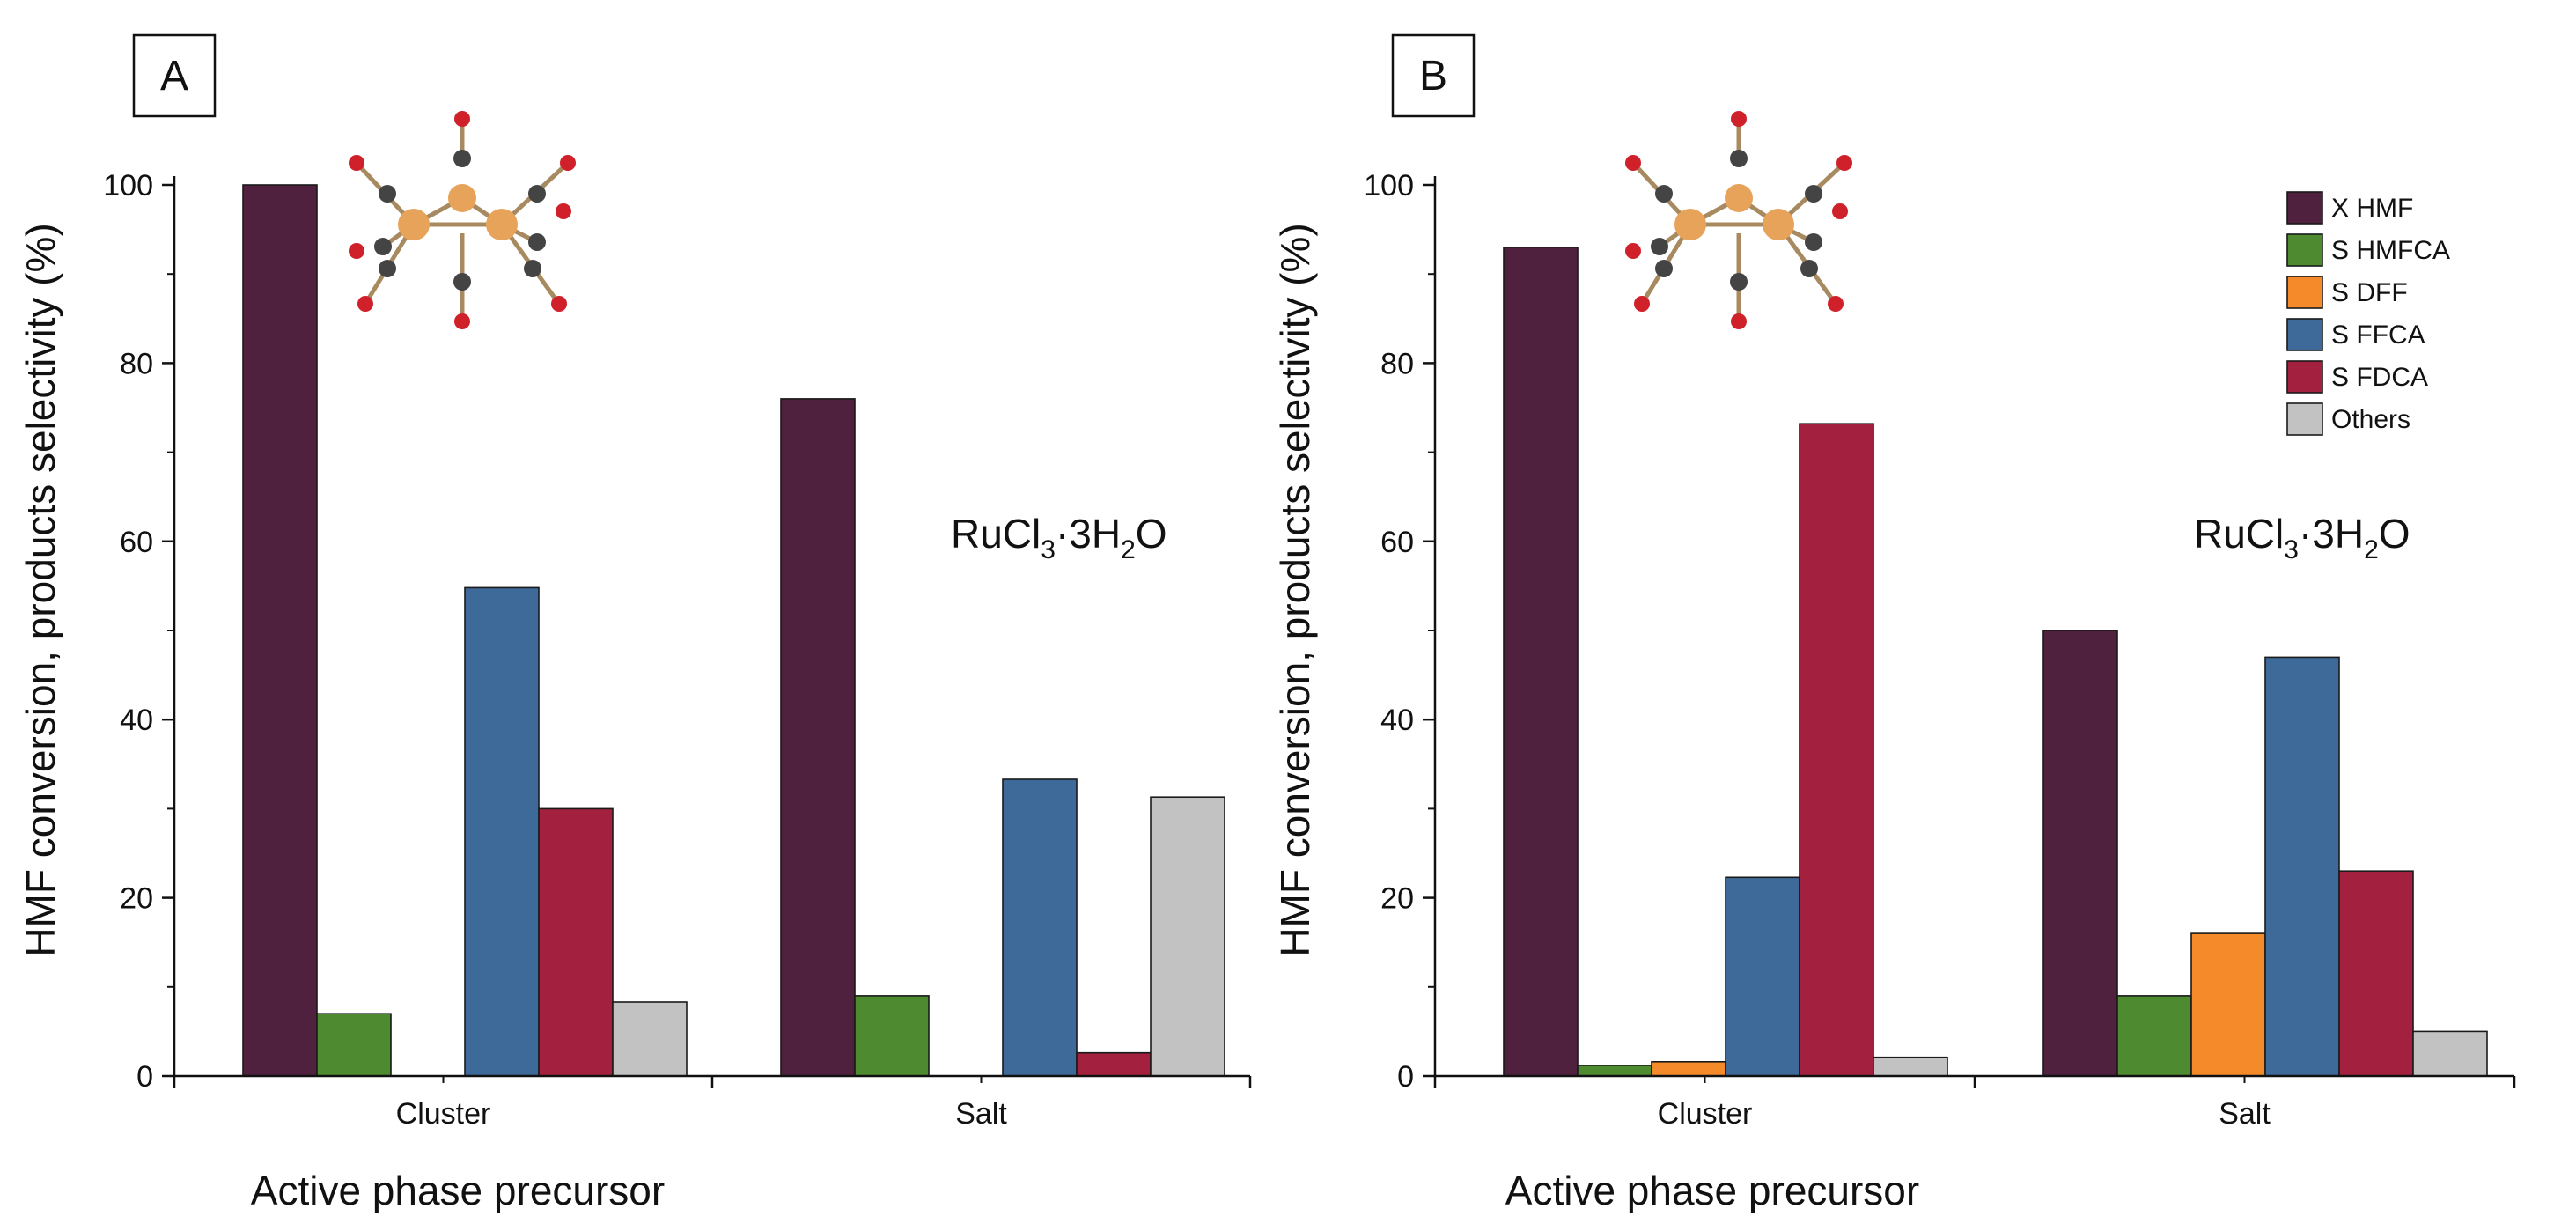  I want to click on bar-s-dff-cluster, so click(1688, 1069).